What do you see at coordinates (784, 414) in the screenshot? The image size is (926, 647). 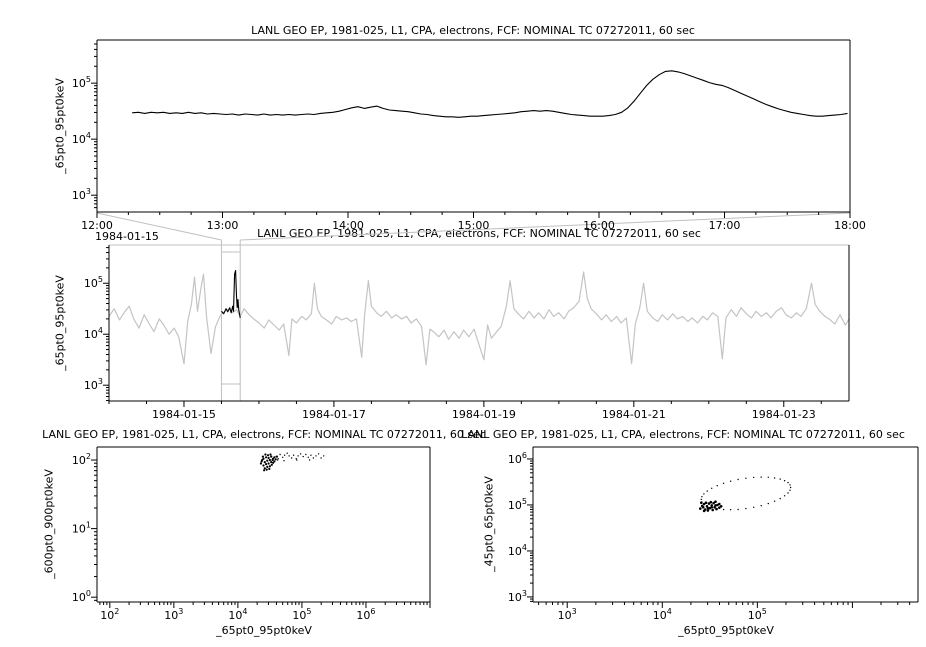 I see `tick-label: 1984-01-23` at bounding box center [784, 414].